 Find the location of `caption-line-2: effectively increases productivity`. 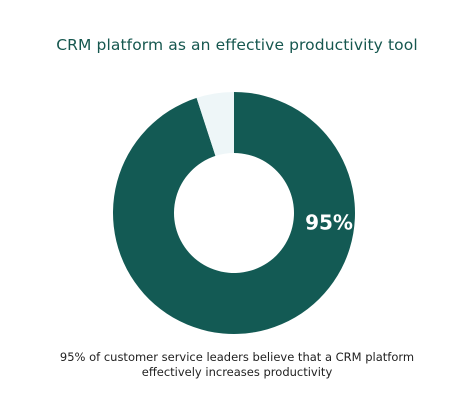

caption-line-2: effectively increases productivity is located at coordinates (237, 372).